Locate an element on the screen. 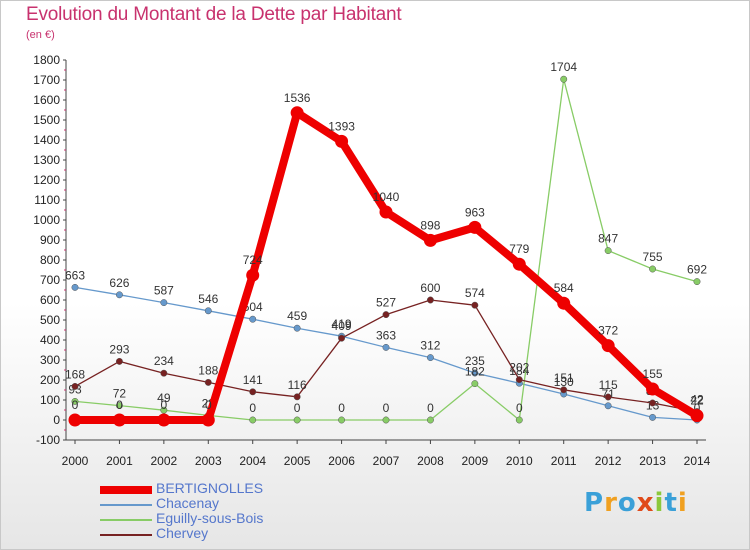 Image resolution: width=750 pixels, height=550 pixels. y-tick-label: 1200 is located at coordinates (46, 180).